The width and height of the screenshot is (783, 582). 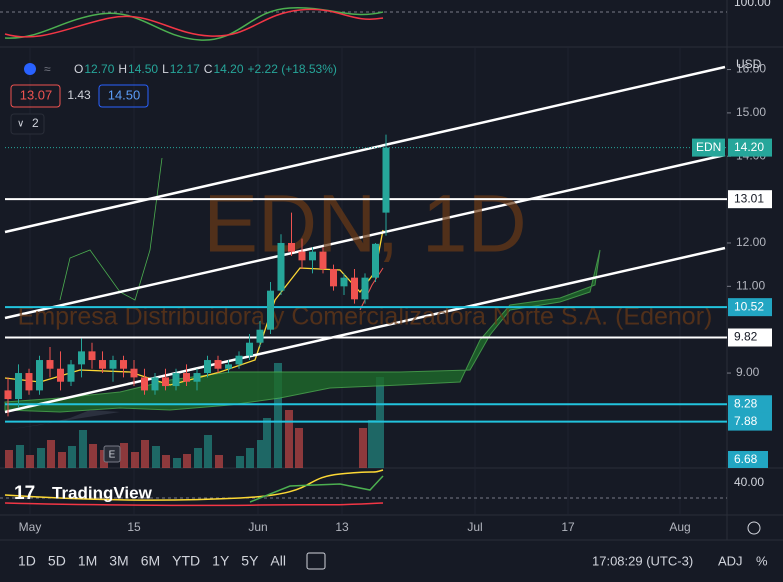 What do you see at coordinates (751, 112) in the screenshot?
I see `y-tick-label: 15.00` at bounding box center [751, 112].